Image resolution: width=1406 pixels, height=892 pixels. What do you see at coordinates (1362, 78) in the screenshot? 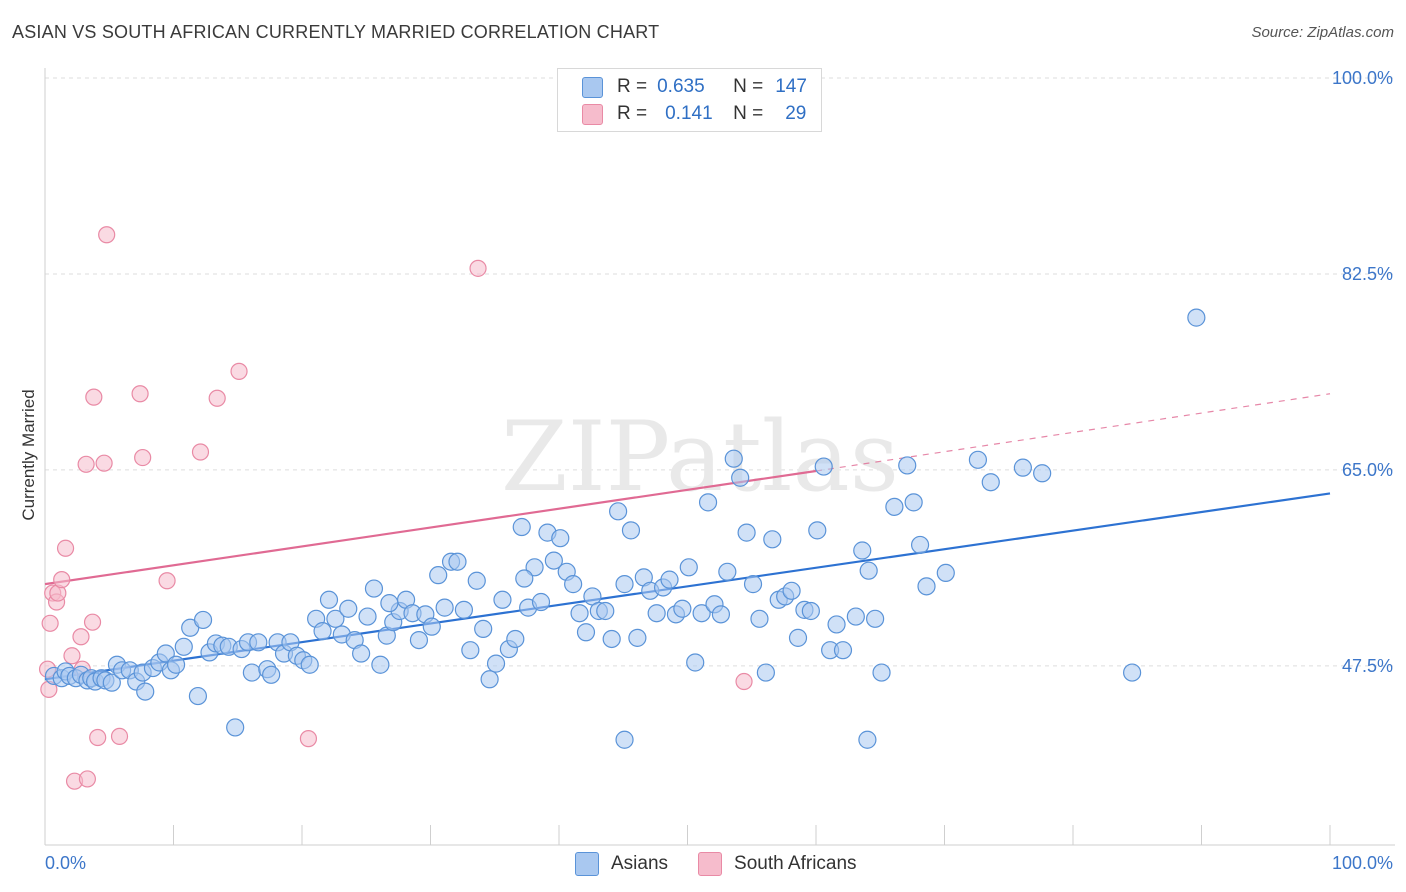
I see `y-tick-label: 100.0%` at bounding box center [1362, 78].